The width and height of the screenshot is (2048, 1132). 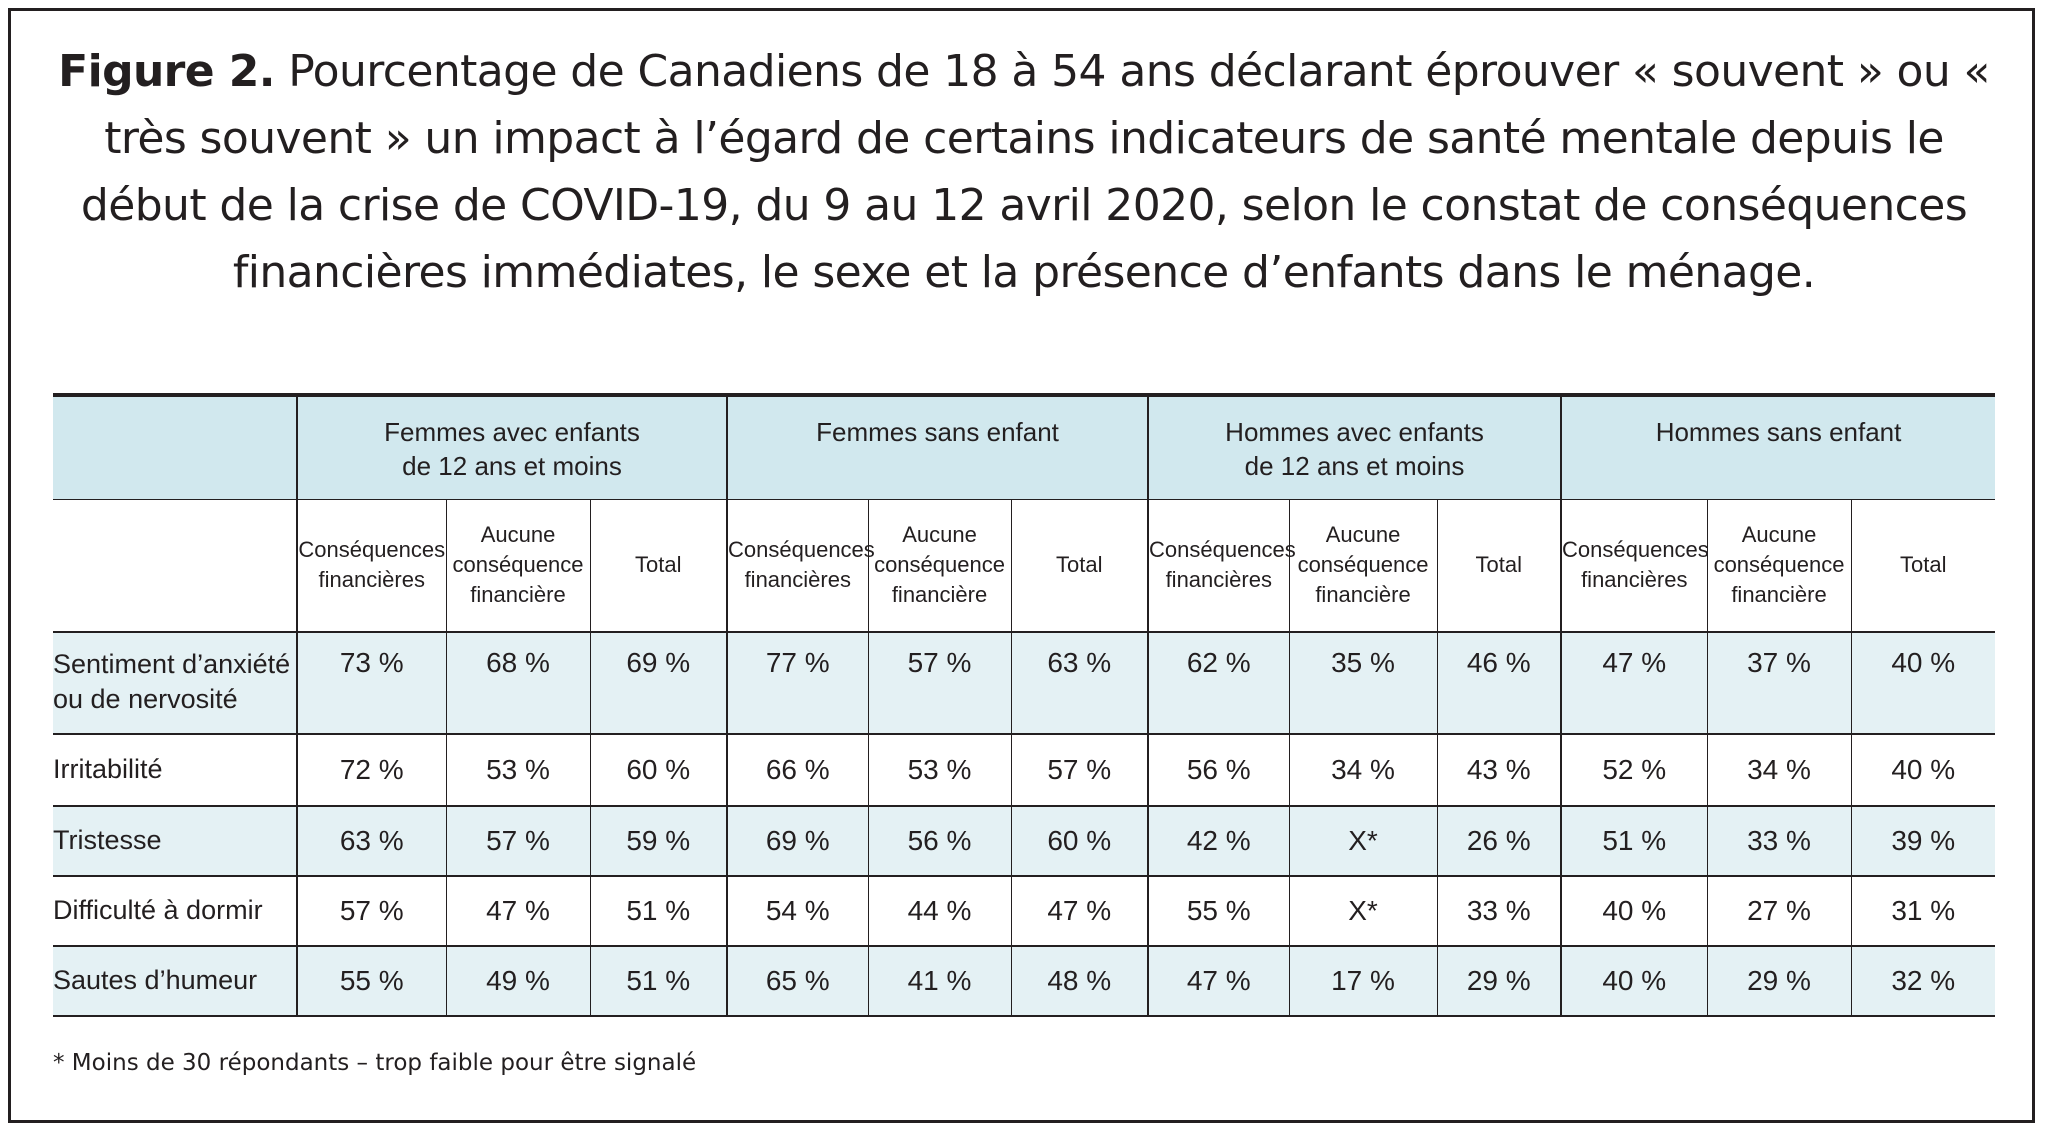 I want to click on table-cell: 63 %, so click(x=1079, y=682).